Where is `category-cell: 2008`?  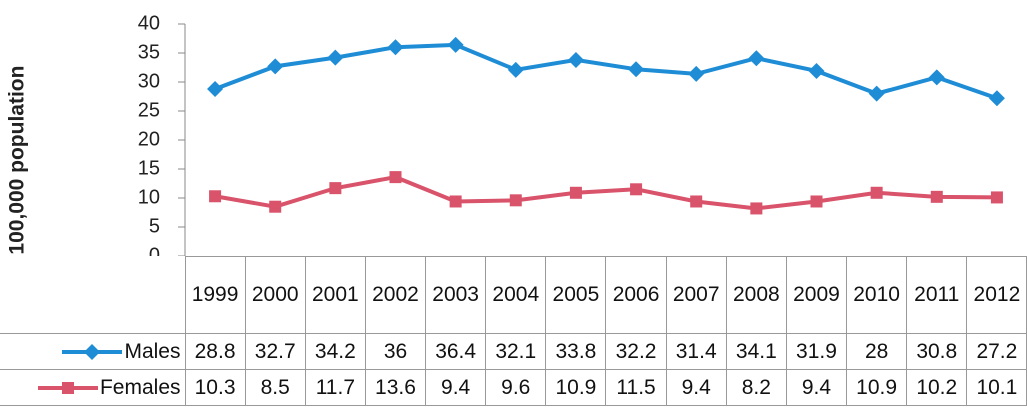
category-cell: 2008 is located at coordinates (756, 295).